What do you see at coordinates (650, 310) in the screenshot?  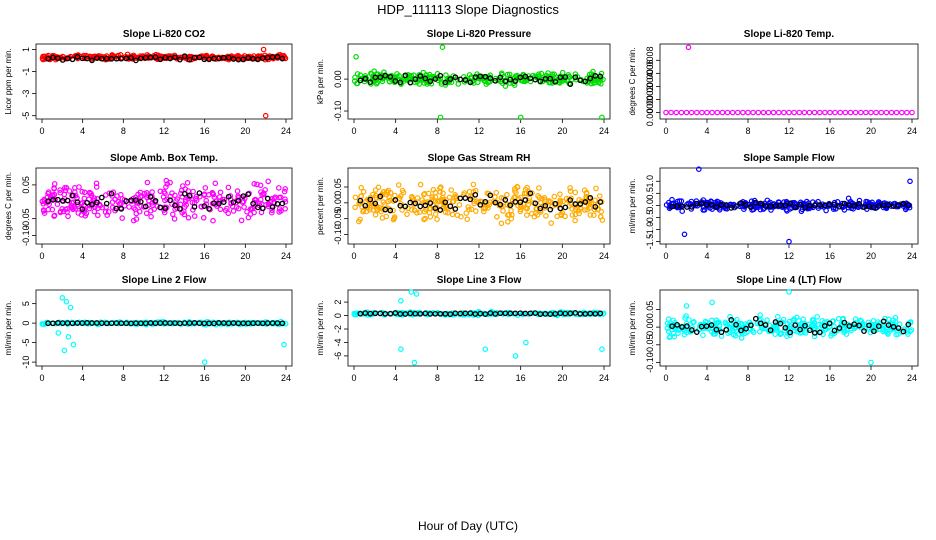 I see `y-tick-label: 0.05` at bounding box center [650, 310].